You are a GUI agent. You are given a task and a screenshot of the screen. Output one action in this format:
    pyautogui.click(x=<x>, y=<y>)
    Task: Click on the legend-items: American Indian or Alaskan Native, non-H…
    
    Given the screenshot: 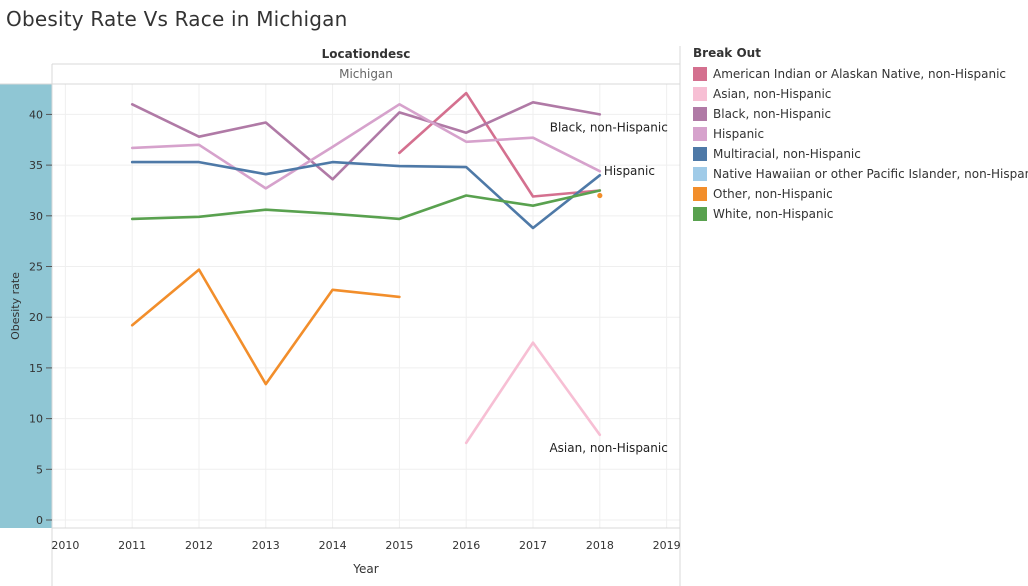 What is the action you would take?
    pyautogui.click(x=860, y=144)
    